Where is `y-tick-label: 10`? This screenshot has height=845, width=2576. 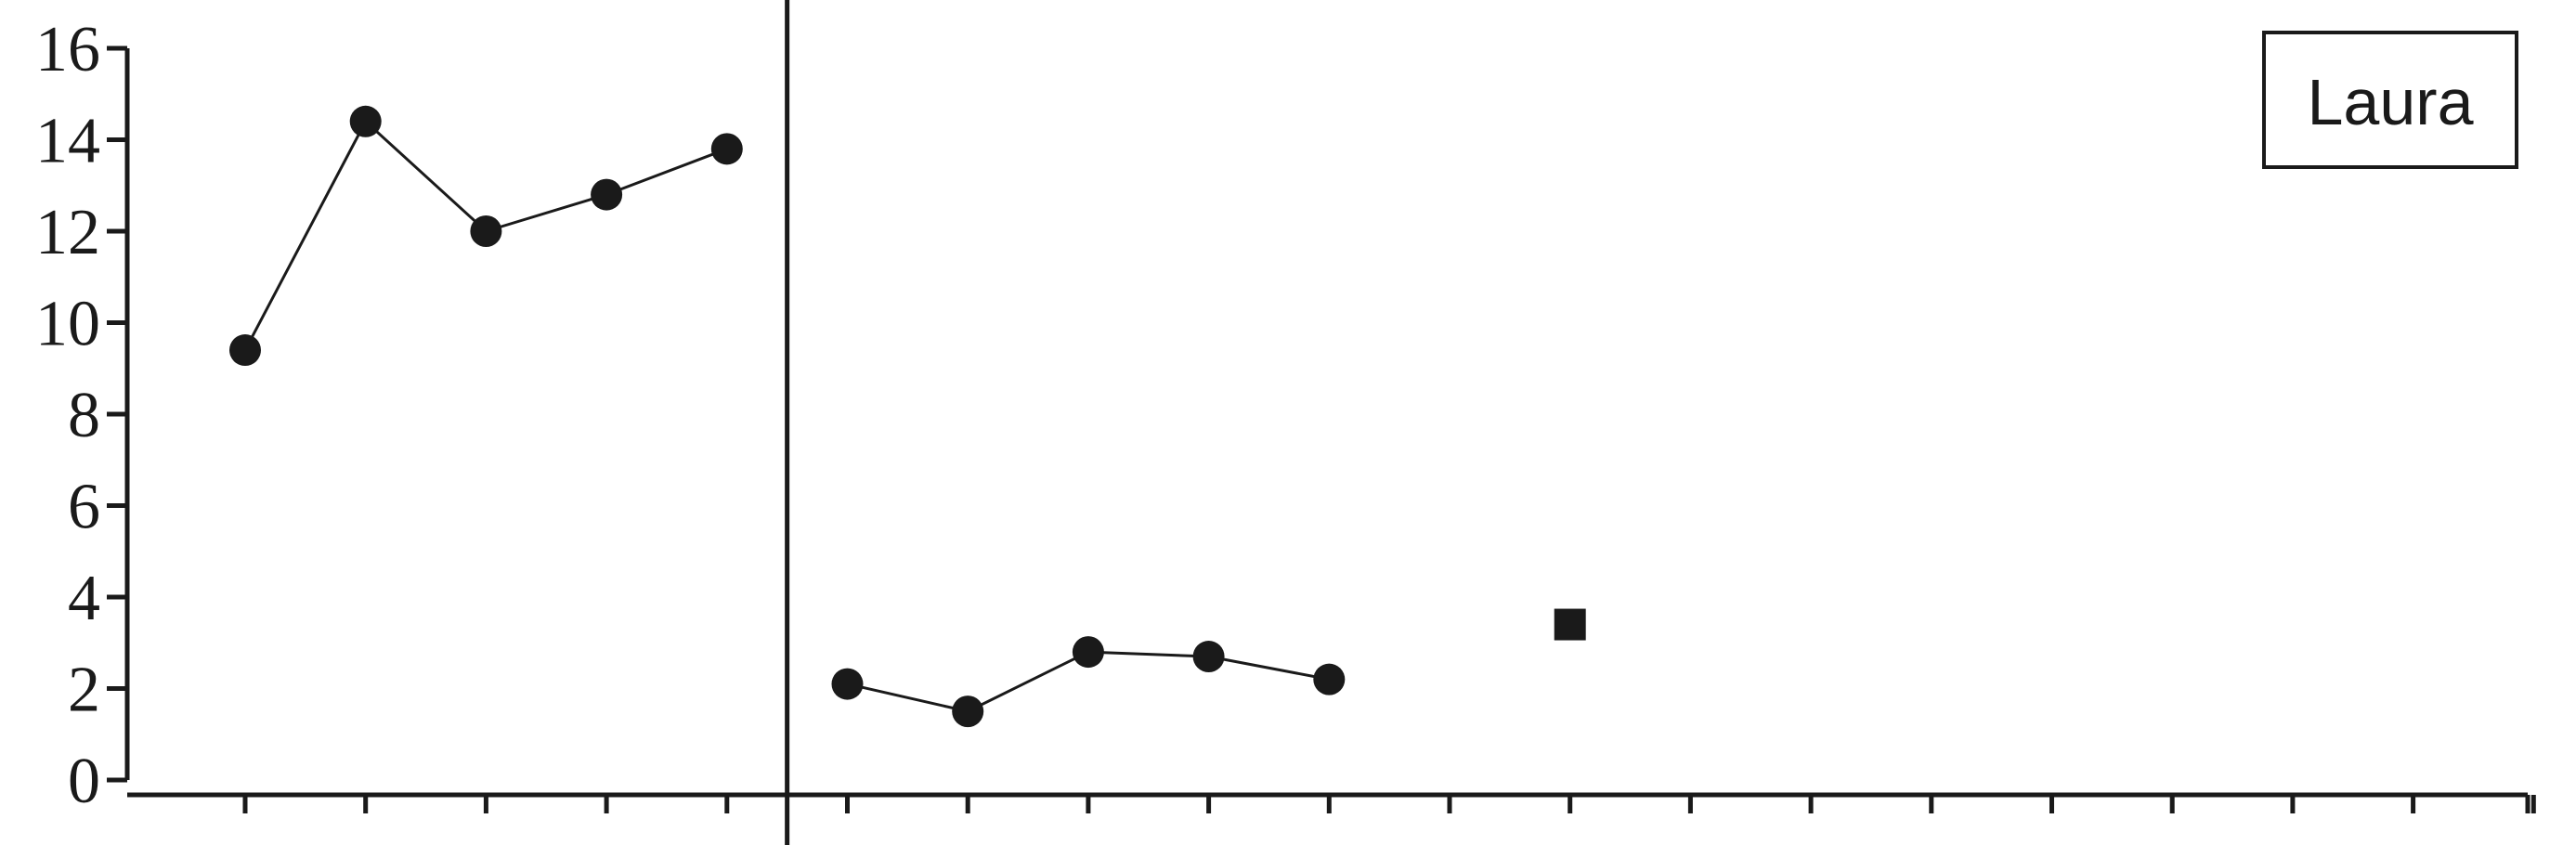 y-tick-label: 10 is located at coordinates (67, 324).